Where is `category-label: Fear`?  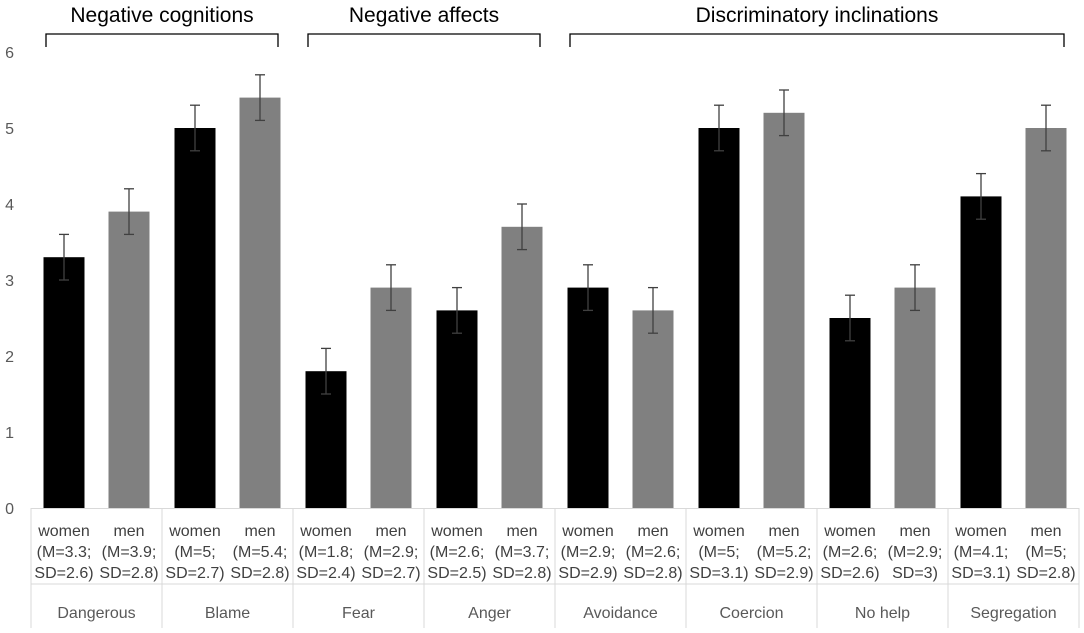 category-label: Fear is located at coordinates (359, 613).